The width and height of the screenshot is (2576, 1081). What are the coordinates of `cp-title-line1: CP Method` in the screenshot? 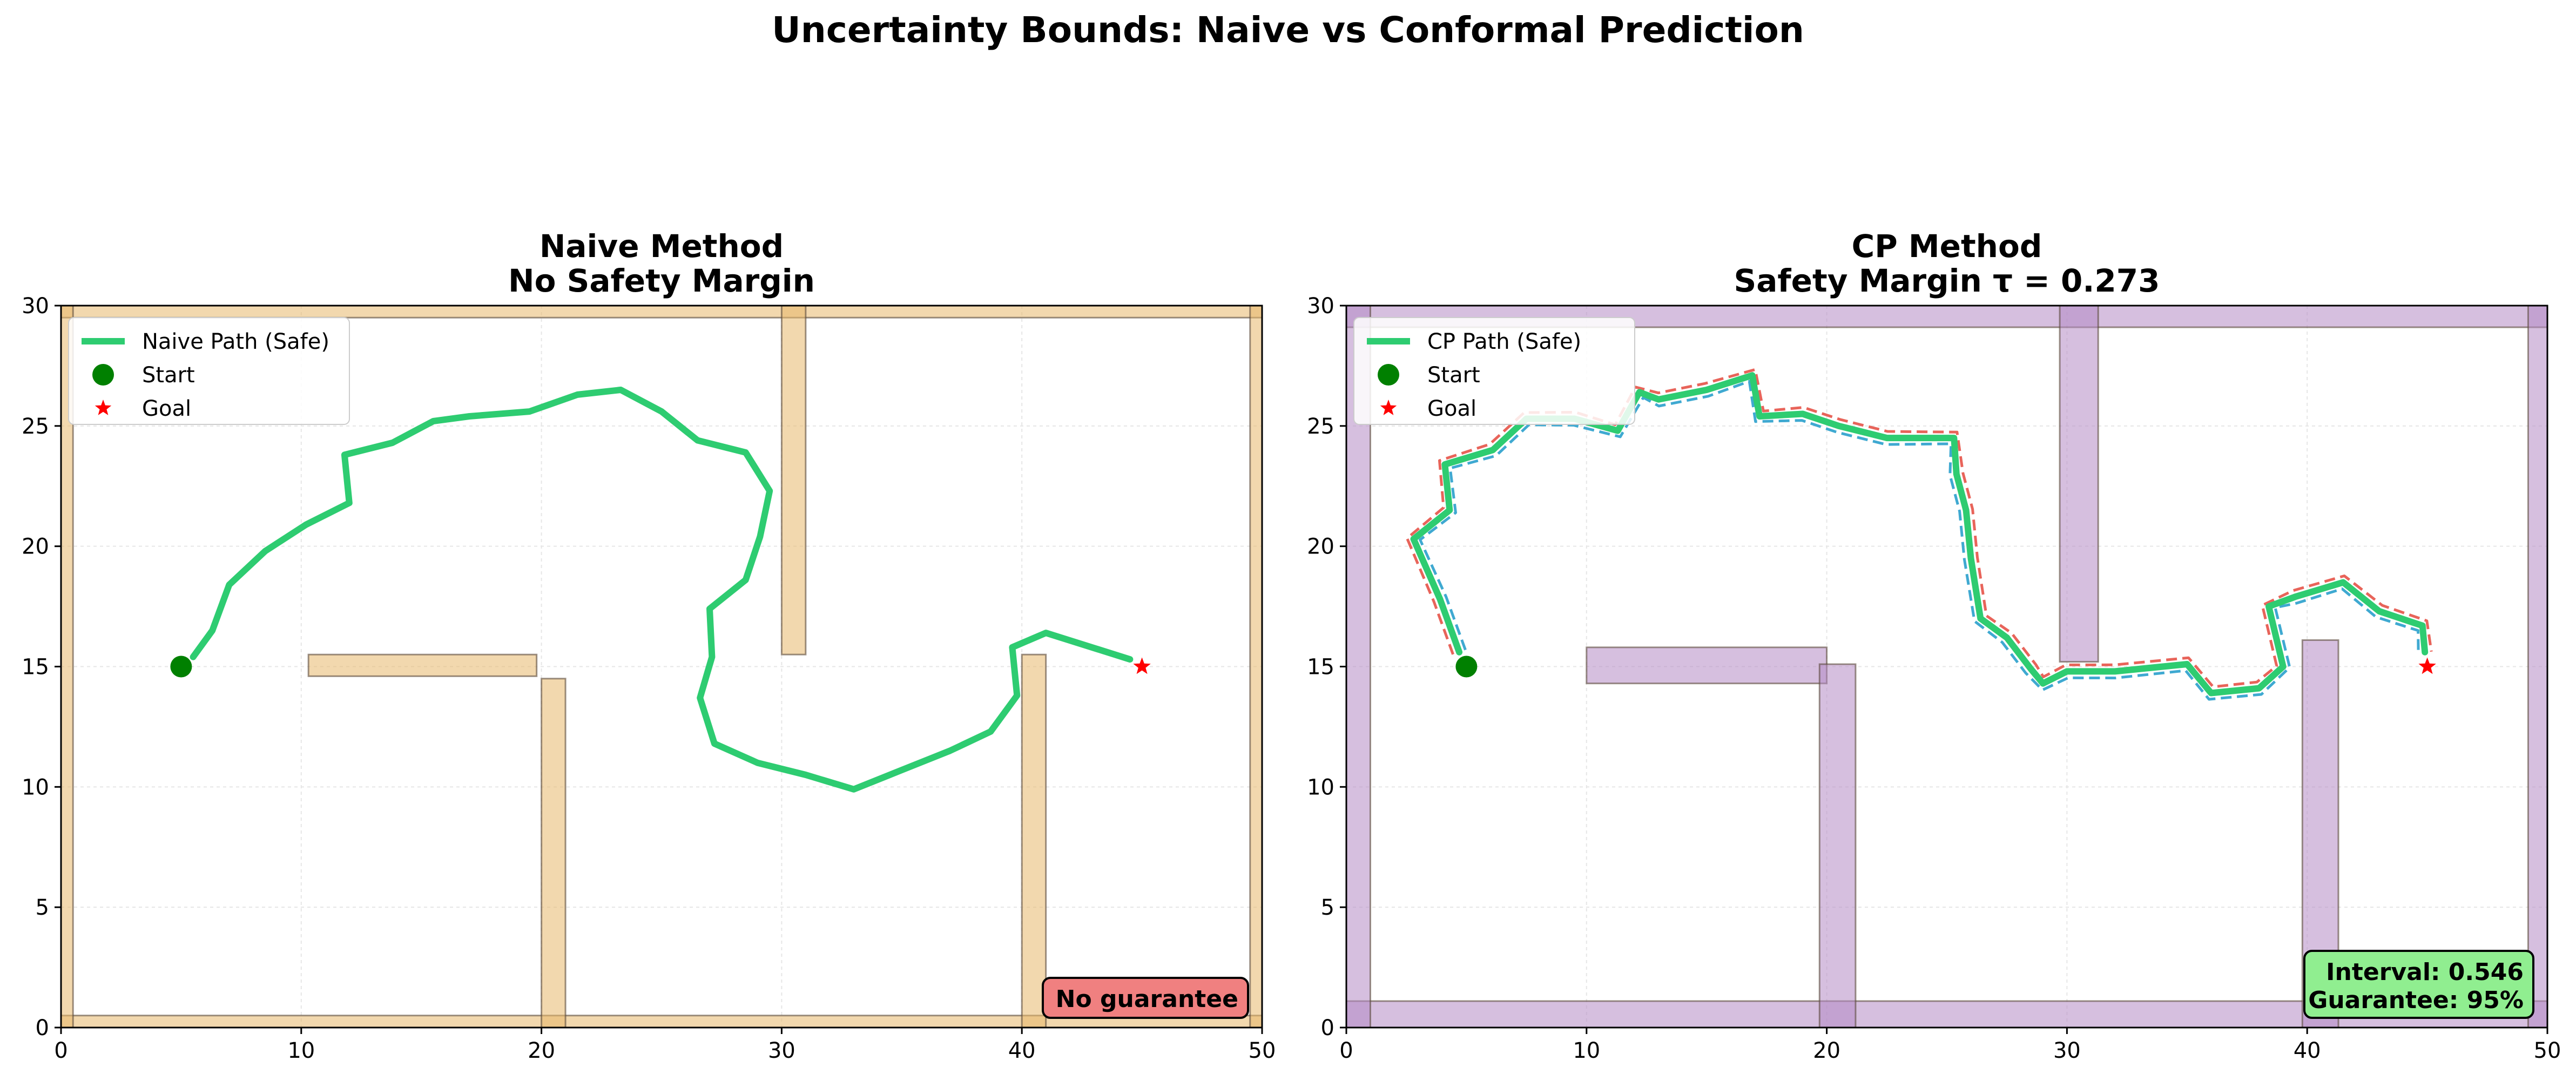 It's located at (1947, 246).